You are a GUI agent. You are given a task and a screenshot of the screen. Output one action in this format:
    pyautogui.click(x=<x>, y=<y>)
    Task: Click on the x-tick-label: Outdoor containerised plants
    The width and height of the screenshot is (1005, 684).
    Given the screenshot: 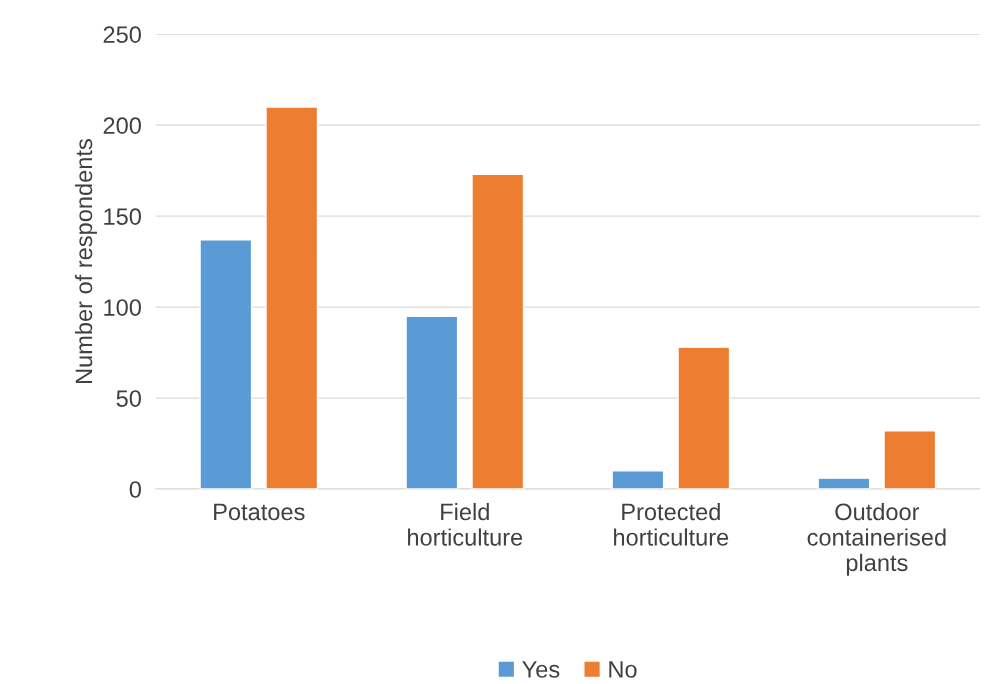 What is the action you would take?
    pyautogui.click(x=876, y=539)
    